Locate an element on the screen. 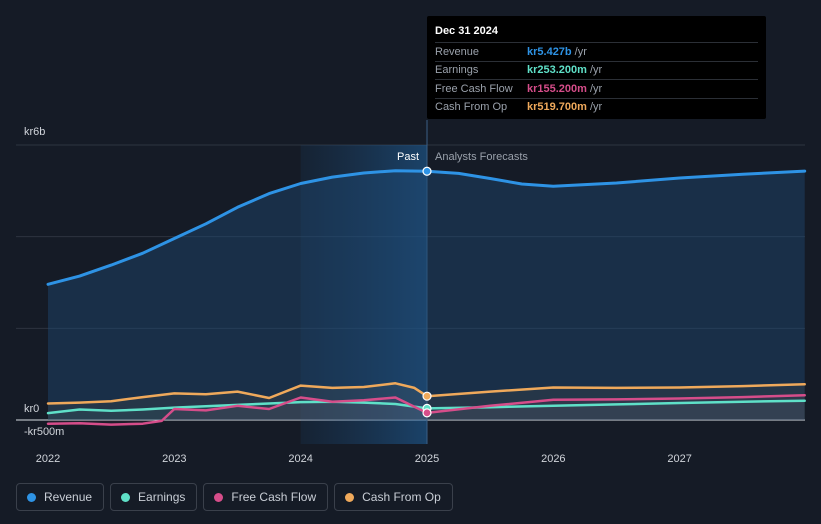  forecast-label: Analysts Forecasts is located at coordinates (481, 157).